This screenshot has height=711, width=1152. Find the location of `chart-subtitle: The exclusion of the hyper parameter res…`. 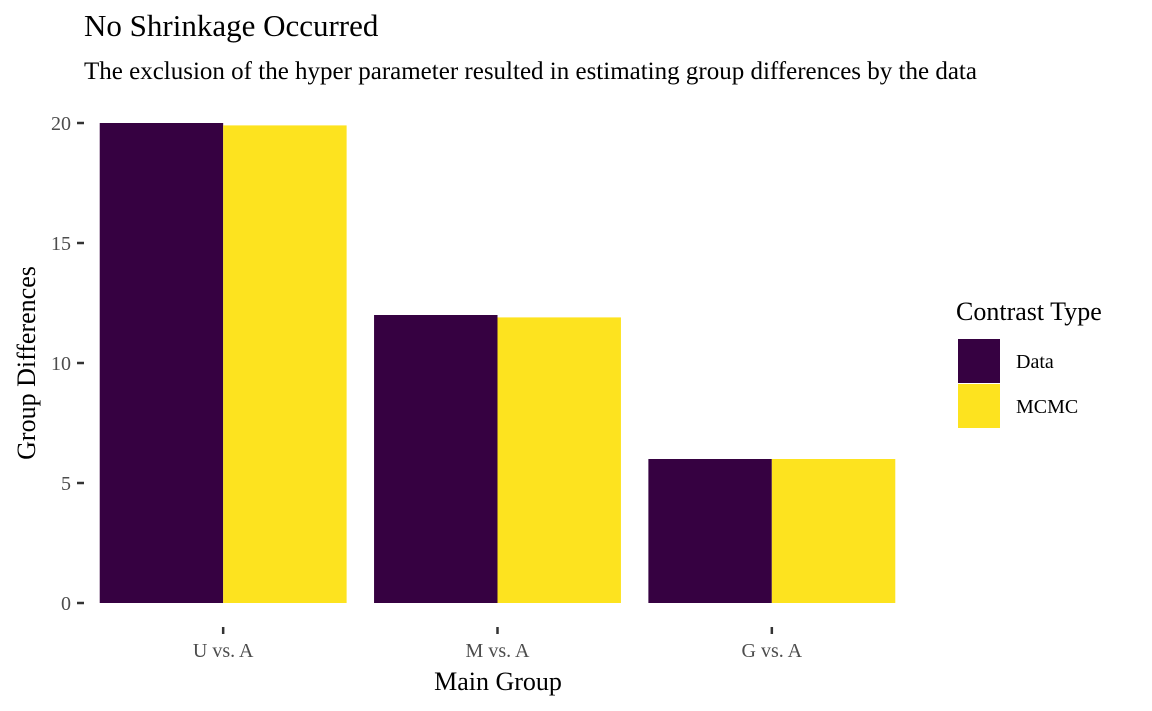

chart-subtitle: The exclusion of the hyper parameter res… is located at coordinates (530, 71).